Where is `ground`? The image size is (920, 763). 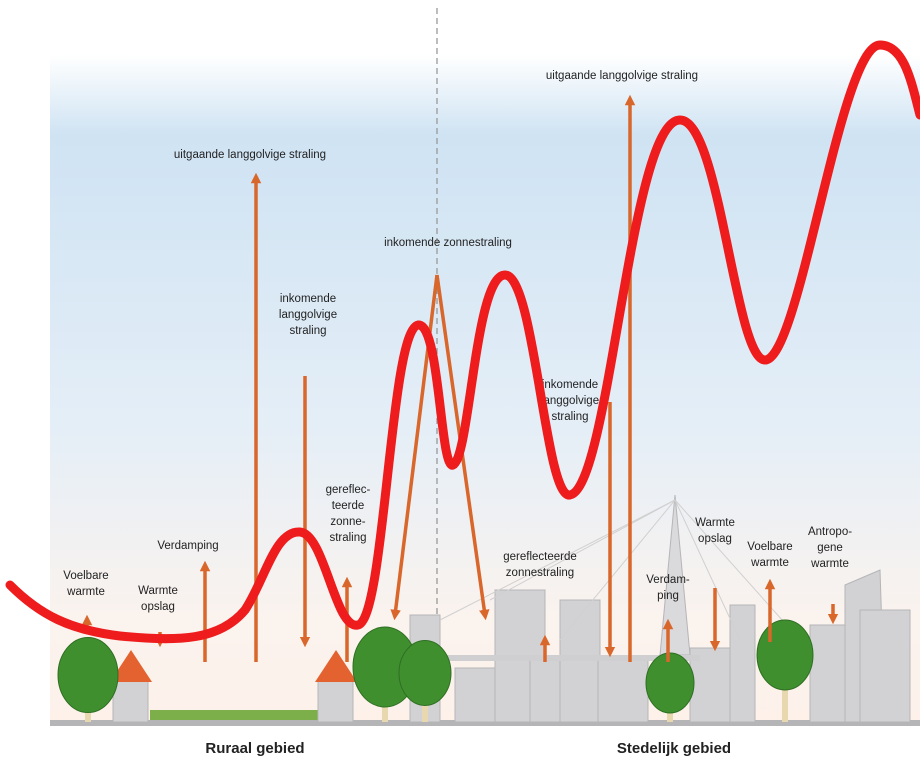 ground is located at coordinates (485, 723).